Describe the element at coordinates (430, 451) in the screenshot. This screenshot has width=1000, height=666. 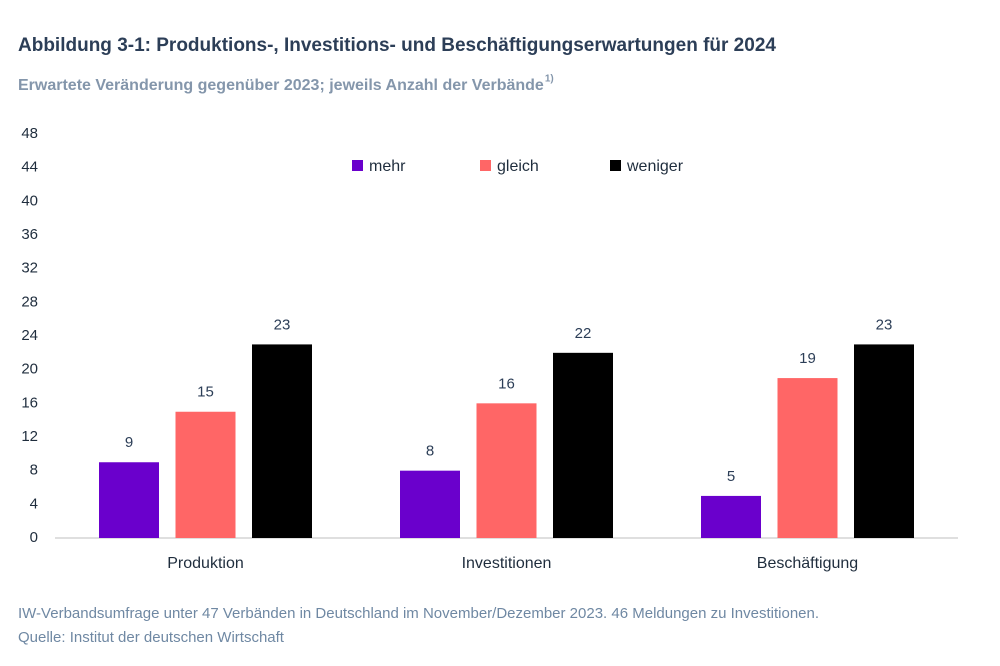
I see `value-label: 8` at that location.